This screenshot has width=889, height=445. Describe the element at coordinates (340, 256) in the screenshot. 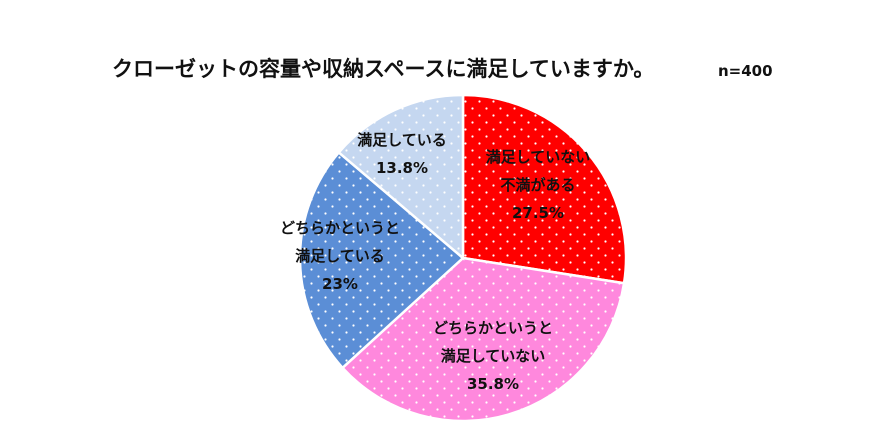

I see `slice-label-3-line-2: 満足している` at that location.